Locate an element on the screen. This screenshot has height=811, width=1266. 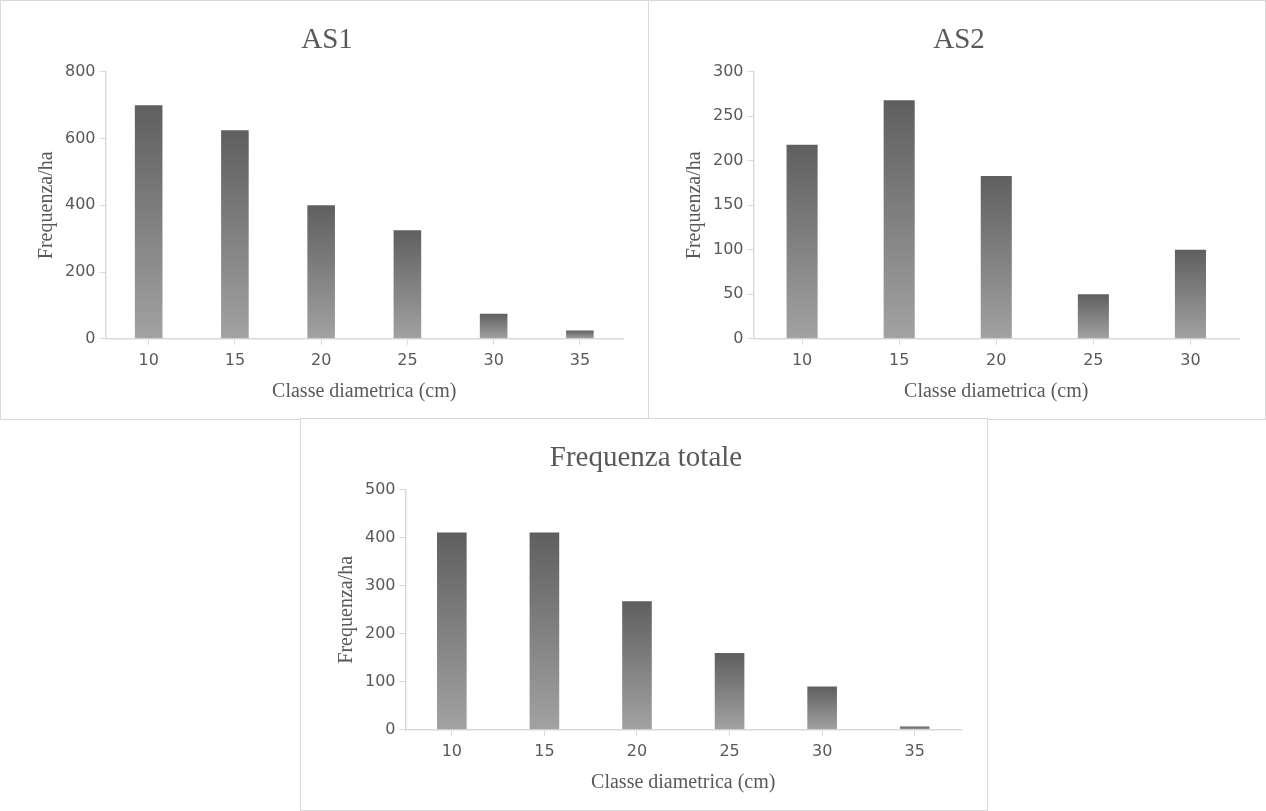
y-tick-label: 800 is located at coordinates (80, 70).